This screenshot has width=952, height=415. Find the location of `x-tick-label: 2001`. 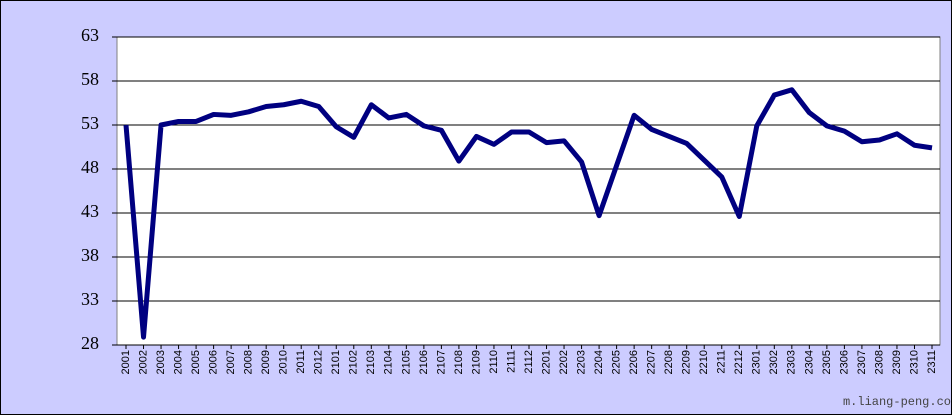

x-tick-label: 2001 is located at coordinates (126, 362).